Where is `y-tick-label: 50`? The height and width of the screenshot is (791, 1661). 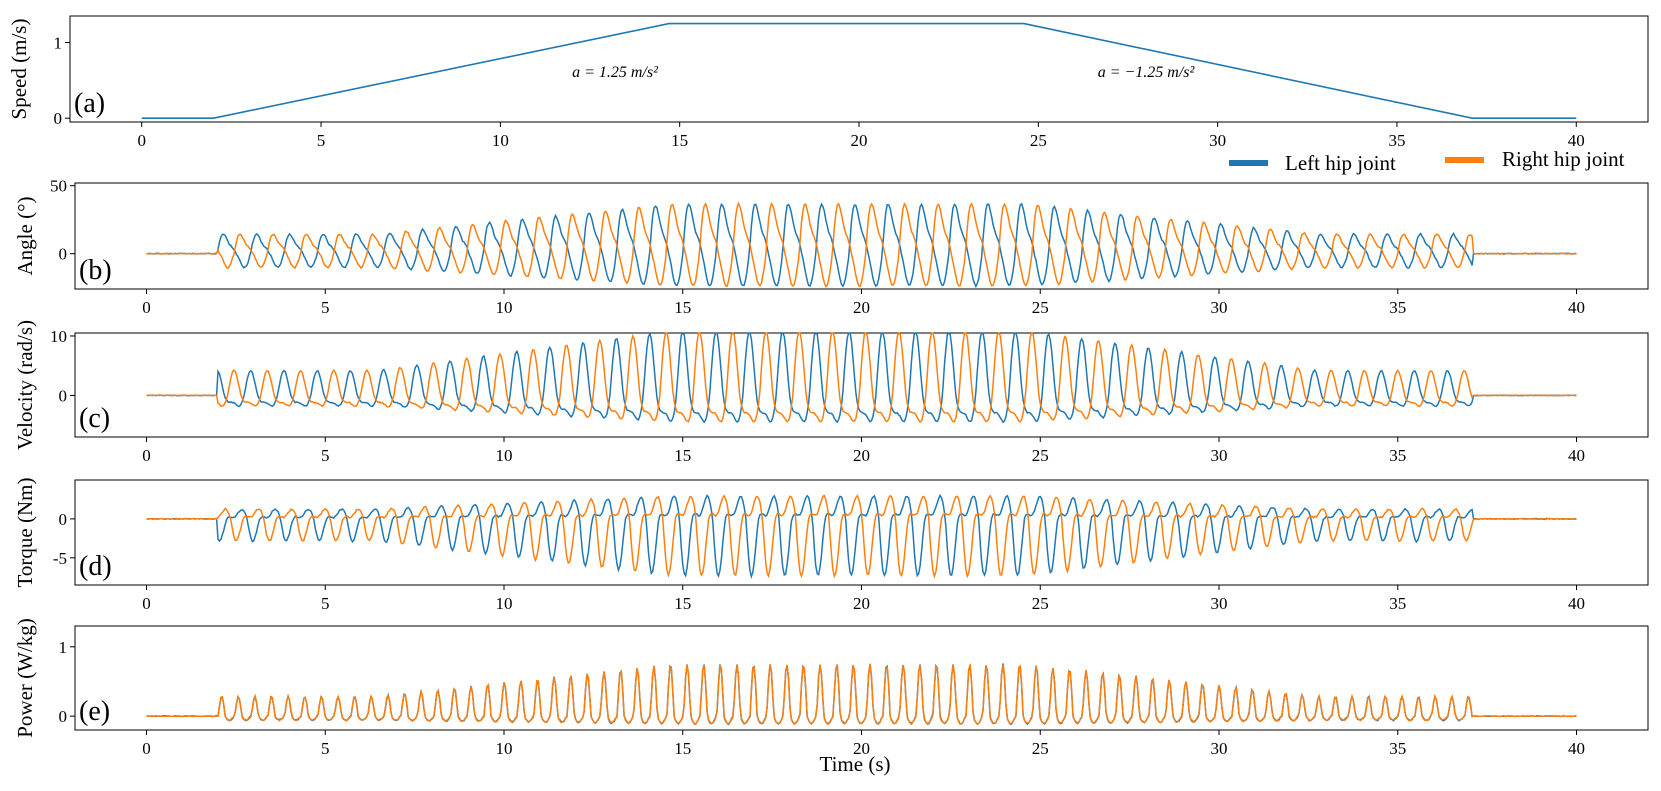 y-tick-label: 50 is located at coordinates (58, 186).